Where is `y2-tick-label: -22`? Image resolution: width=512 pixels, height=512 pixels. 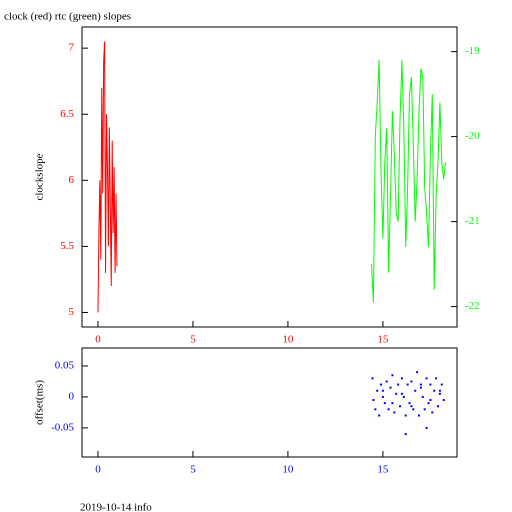 y2-tick-label: -22 is located at coordinates (472, 306).